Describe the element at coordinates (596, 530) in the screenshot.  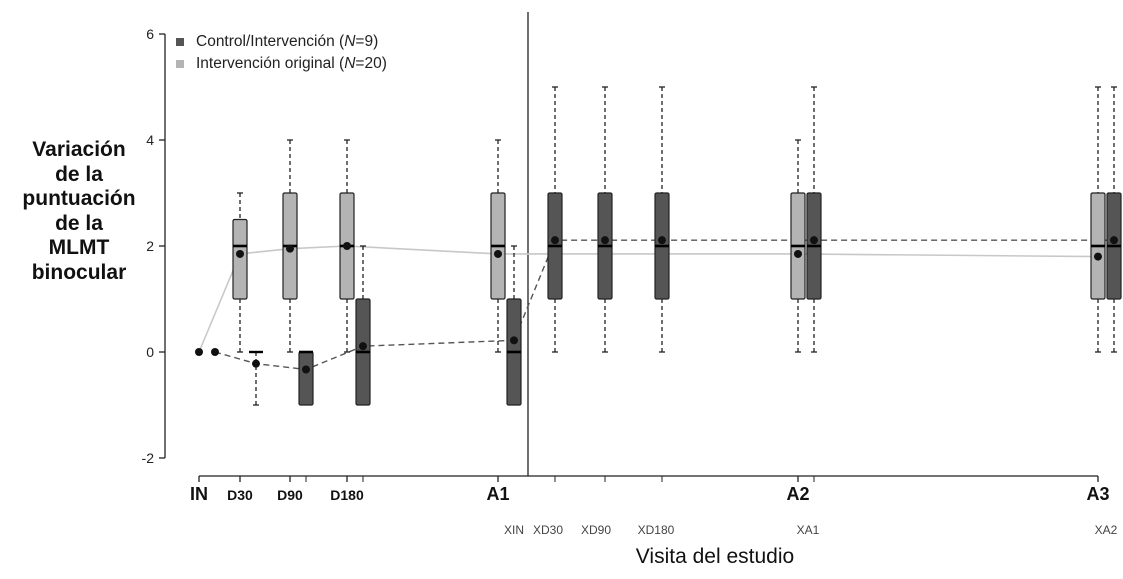
I see `crossover-tick-label: XD90` at that location.